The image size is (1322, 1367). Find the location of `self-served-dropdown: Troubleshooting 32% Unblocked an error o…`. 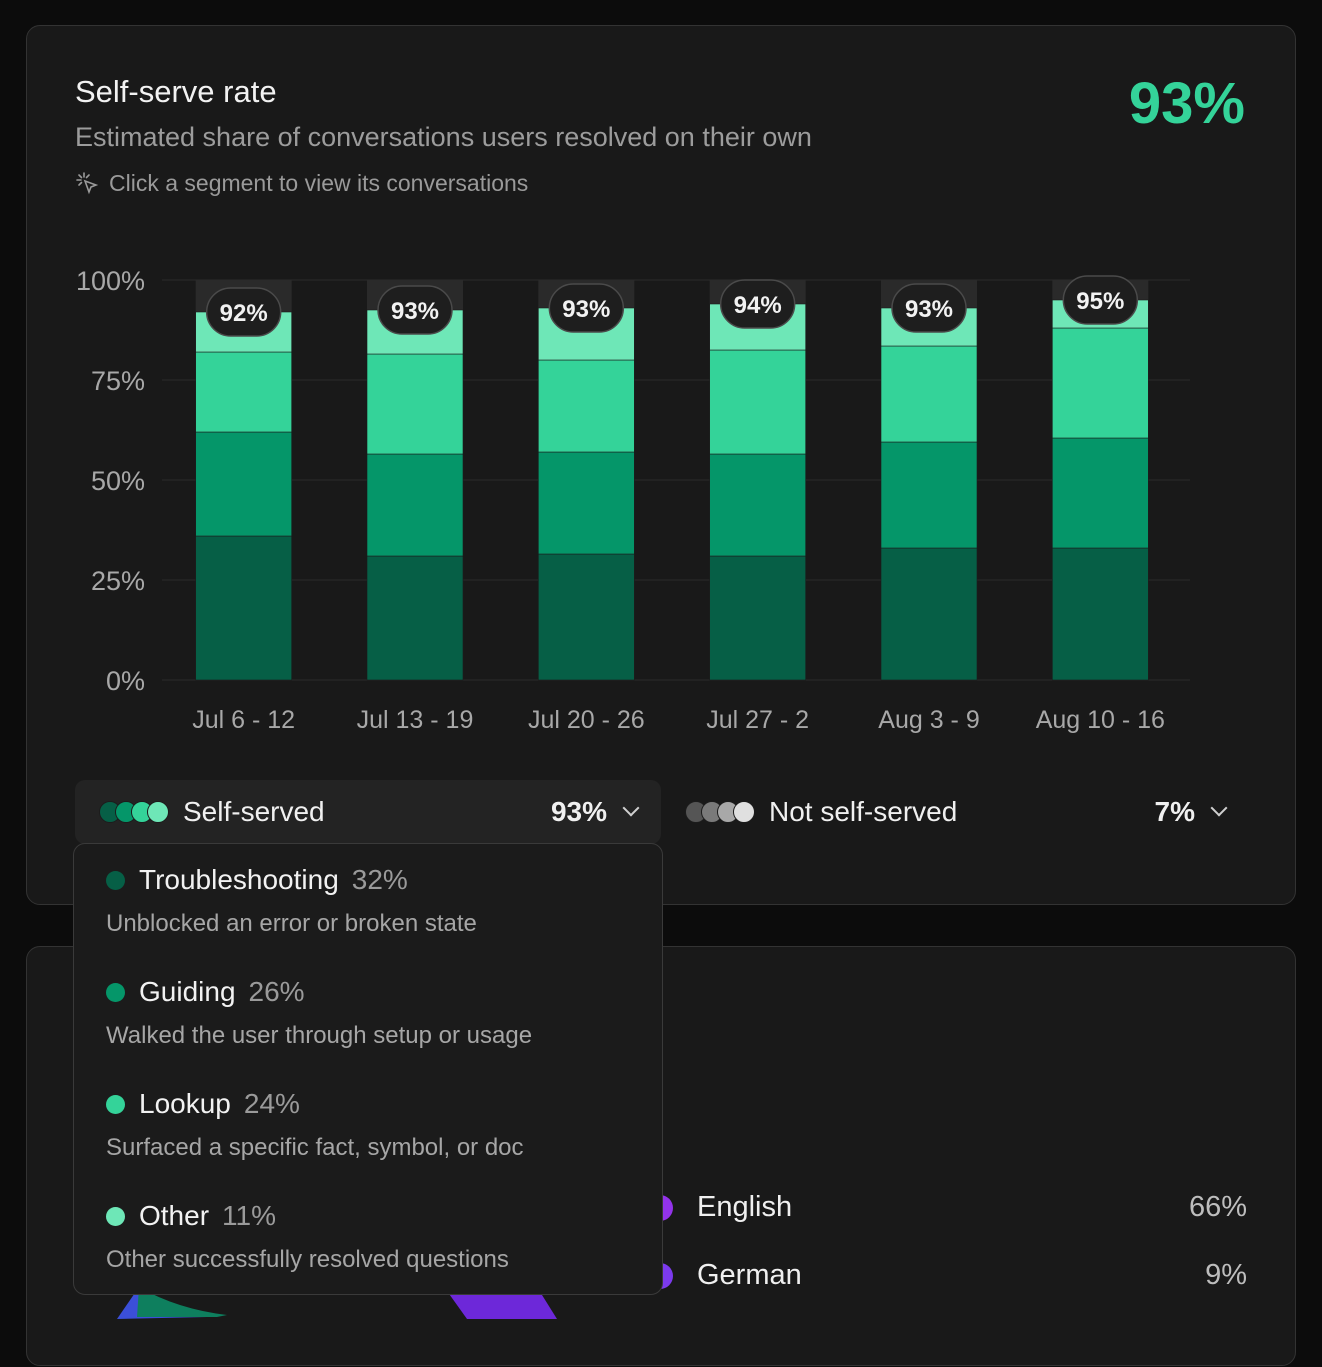

self-served-dropdown: Troubleshooting 32% Unblocked an error o… is located at coordinates (368, 1069).